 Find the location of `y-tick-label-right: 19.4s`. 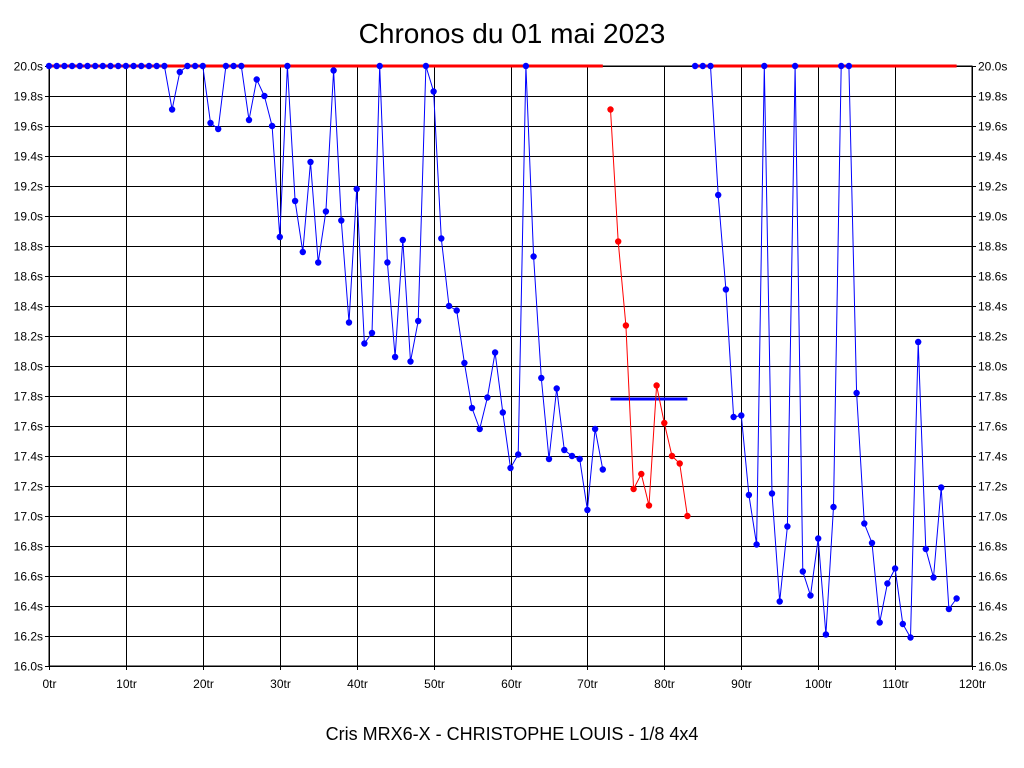

y-tick-label-right: 19.4s is located at coordinates (992, 157).